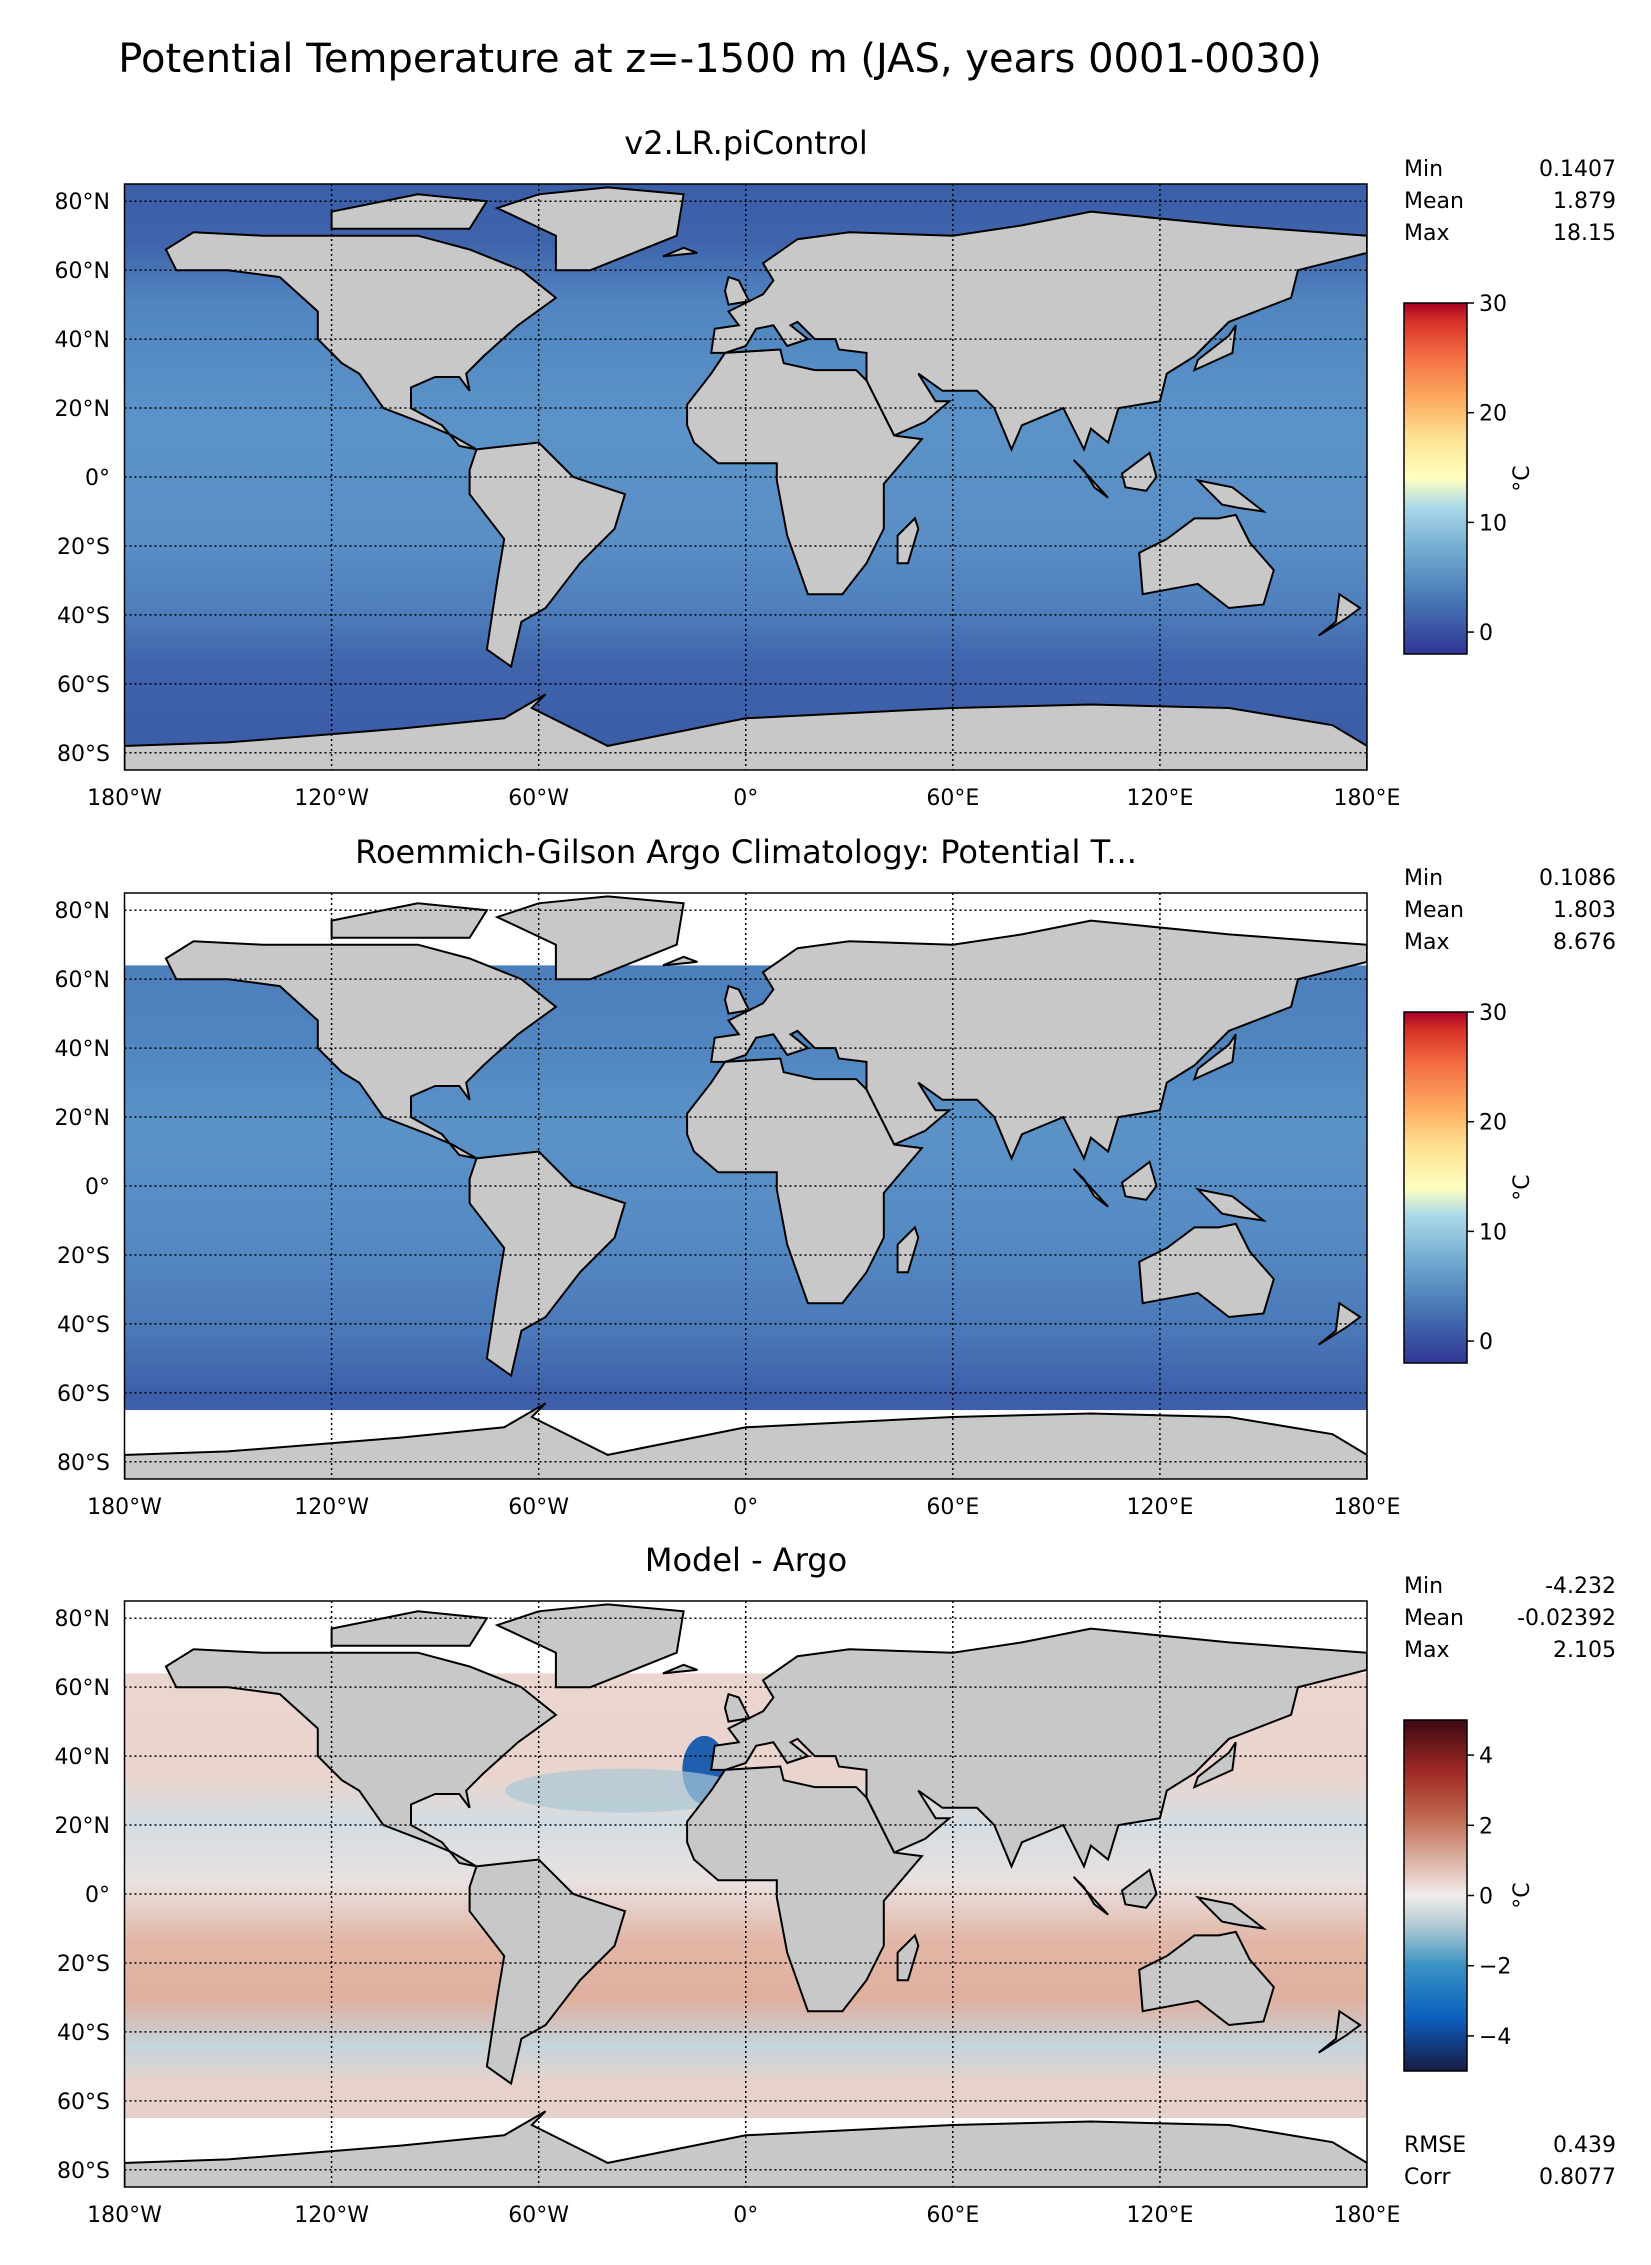 This screenshot has height=2265, width=1651. Describe the element at coordinates (1493, 1013) in the screenshot. I see `colorbar-tick-label: 30` at that location.